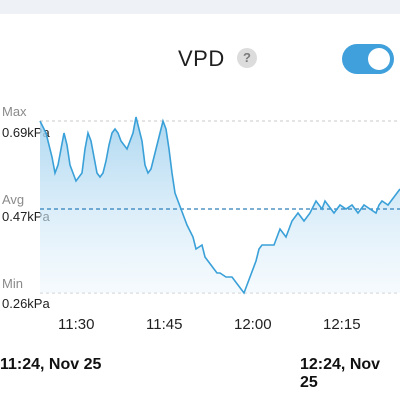  What do you see at coordinates (253, 324) in the screenshot?
I see `x-tick-label: 12:00` at bounding box center [253, 324].